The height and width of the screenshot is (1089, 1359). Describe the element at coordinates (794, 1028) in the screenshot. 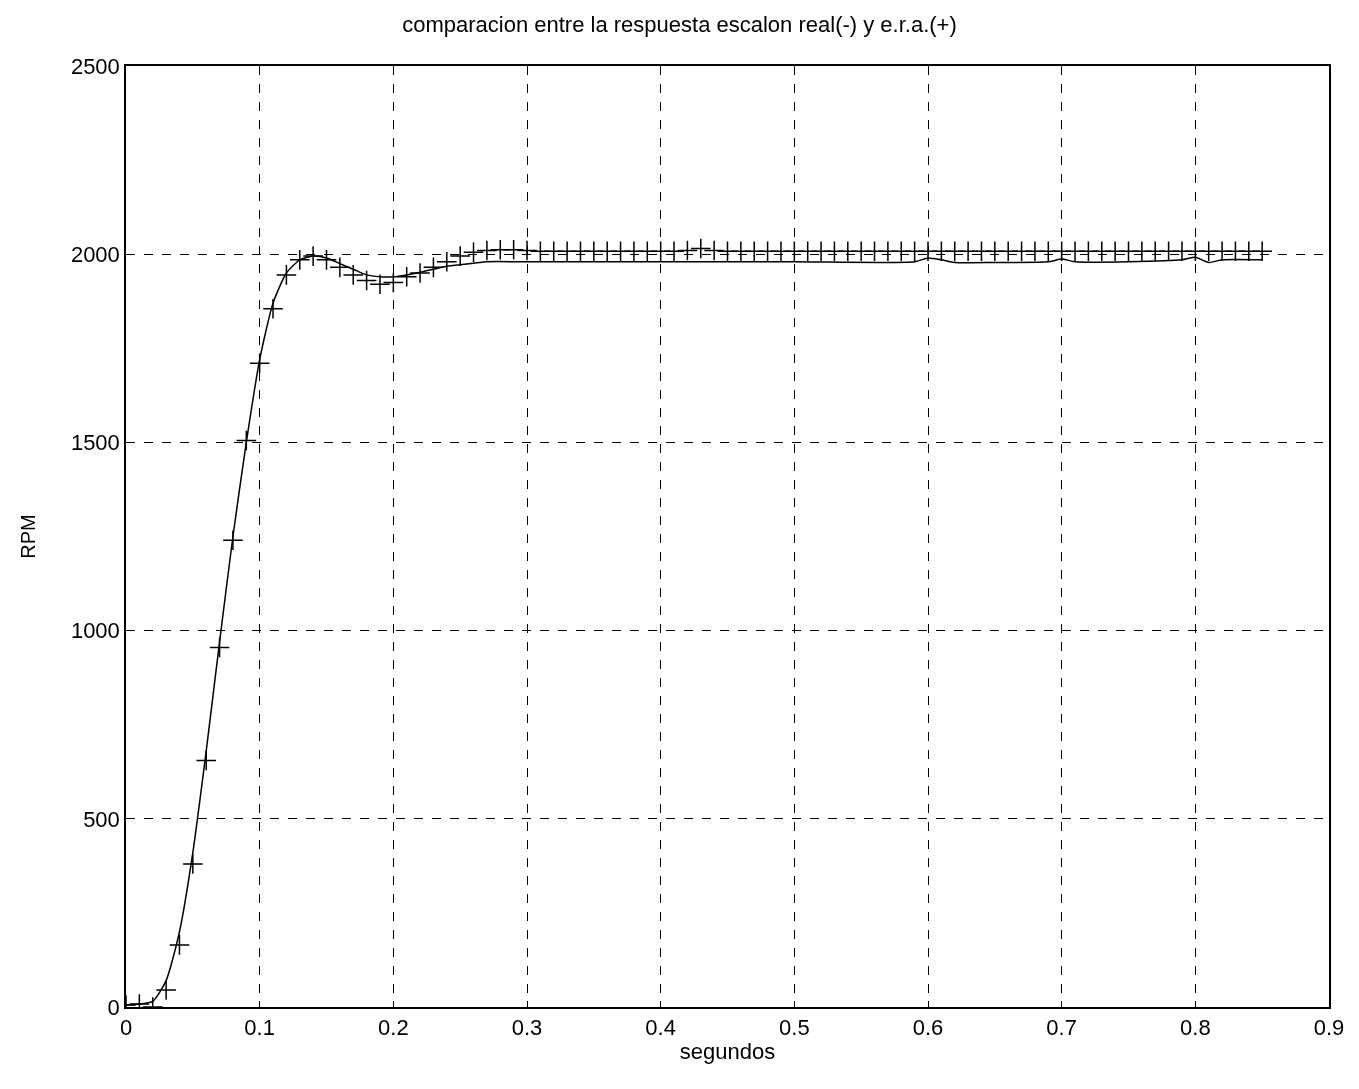

I see `x-tick-label: 0.5` at that location.